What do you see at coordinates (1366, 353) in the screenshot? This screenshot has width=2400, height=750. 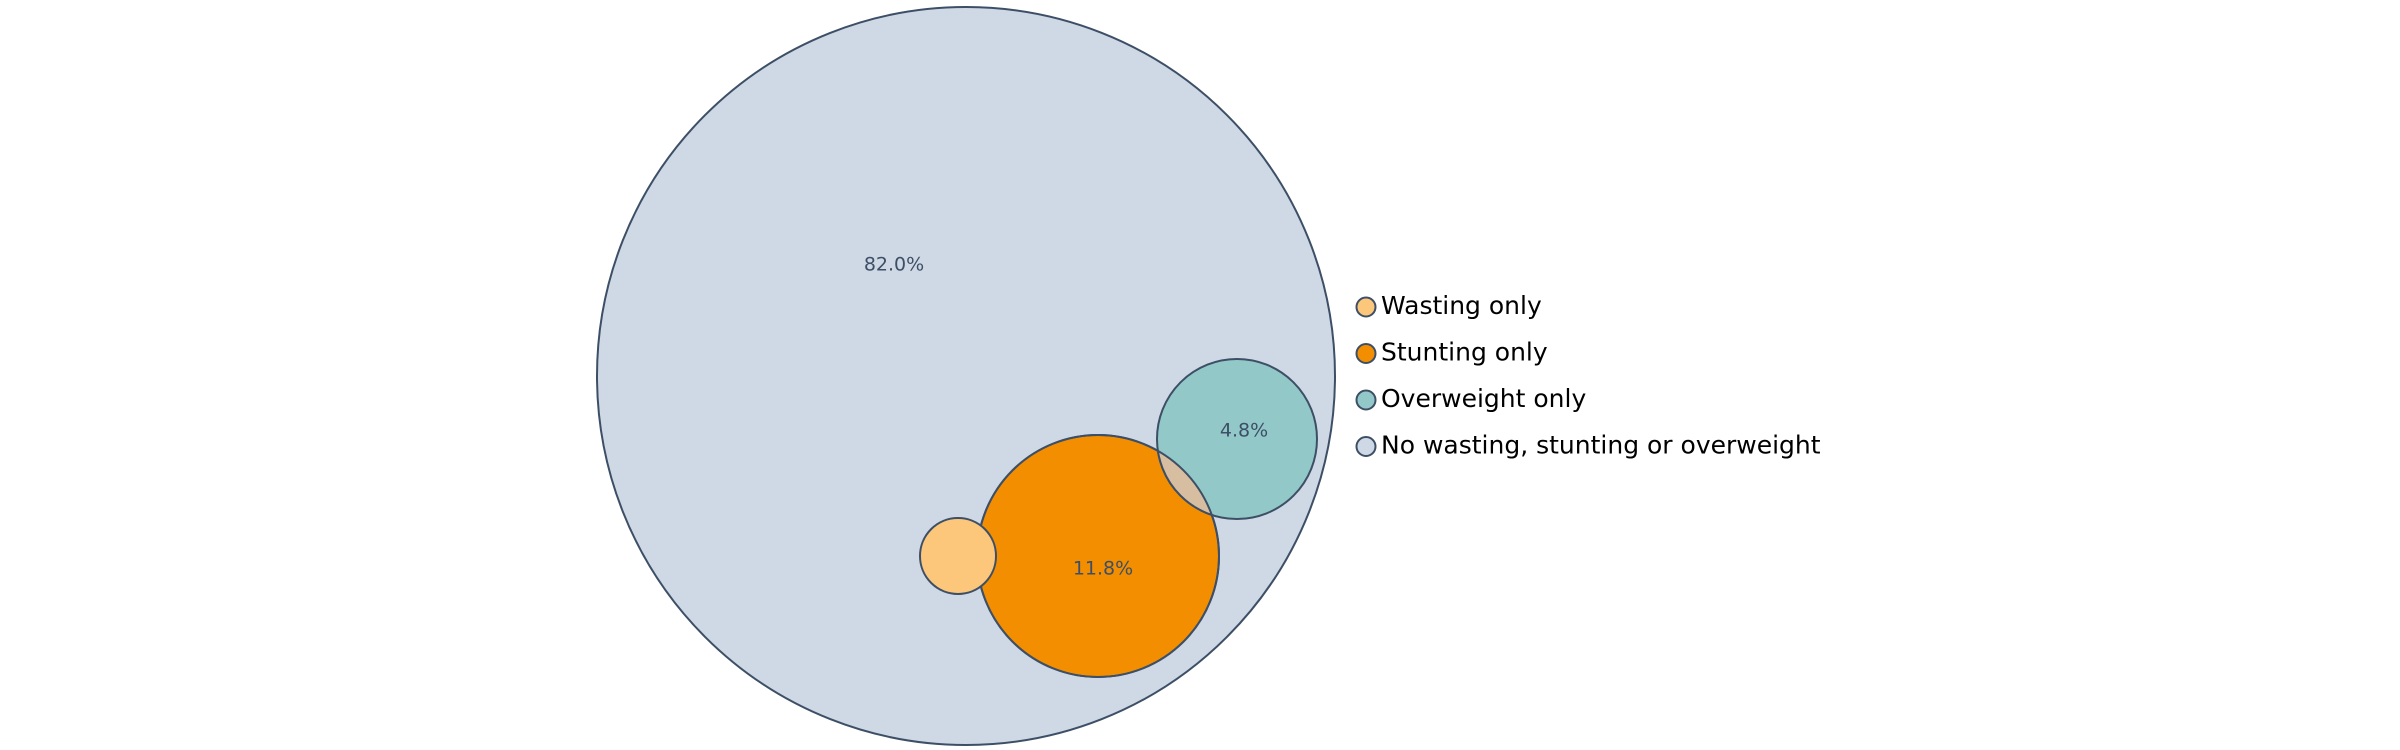 I see `legend-marker-stunting-only` at bounding box center [1366, 353].